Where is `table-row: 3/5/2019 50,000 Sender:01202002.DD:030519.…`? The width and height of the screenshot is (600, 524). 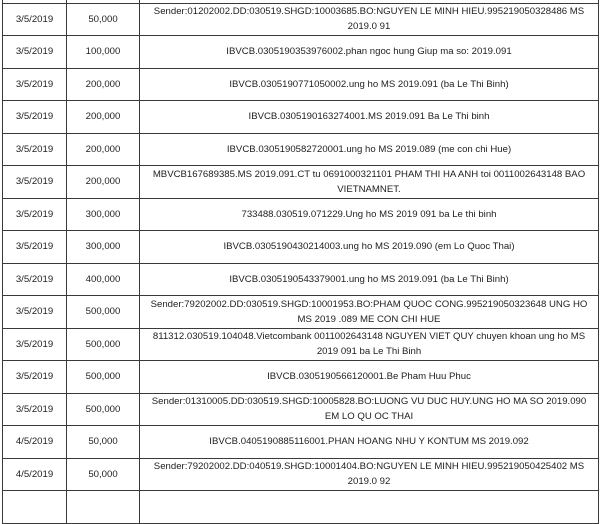 table-row: 3/5/2019 50,000 Sender:01202002.DD:030519.… is located at coordinates (300, 19).